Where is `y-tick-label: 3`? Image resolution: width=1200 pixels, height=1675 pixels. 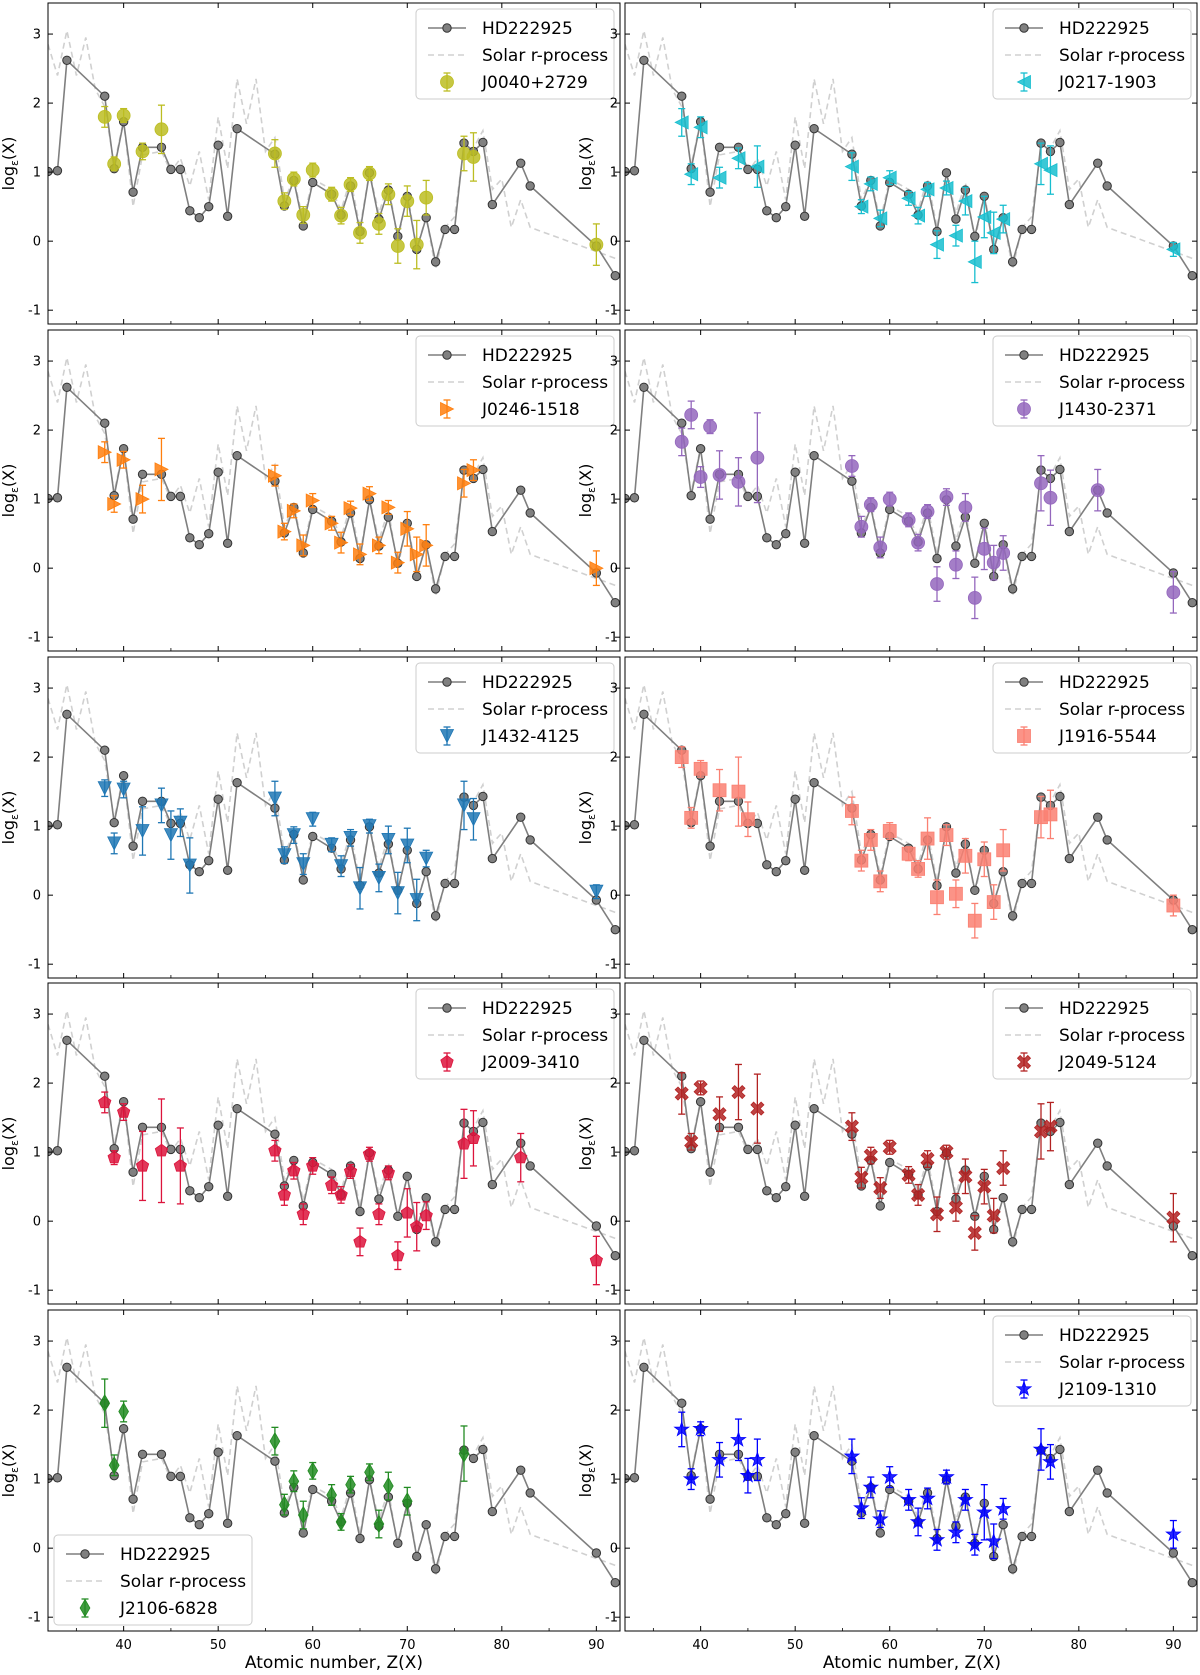
y-tick-label: 3 is located at coordinates (37, 362).